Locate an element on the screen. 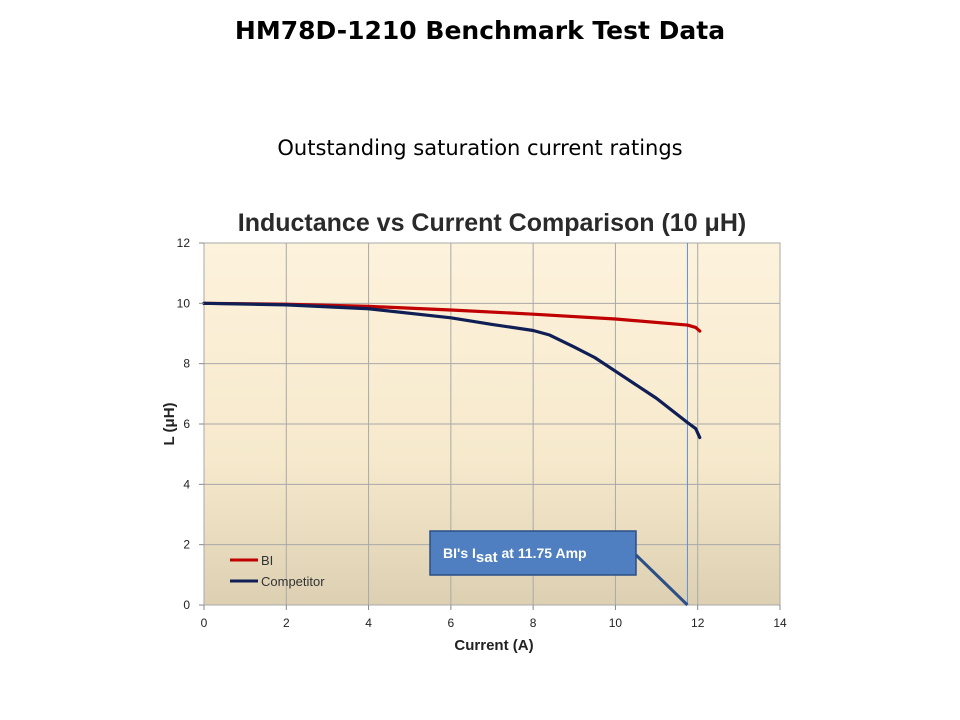  callout-text-main: BI's I is located at coordinates (459, 553).